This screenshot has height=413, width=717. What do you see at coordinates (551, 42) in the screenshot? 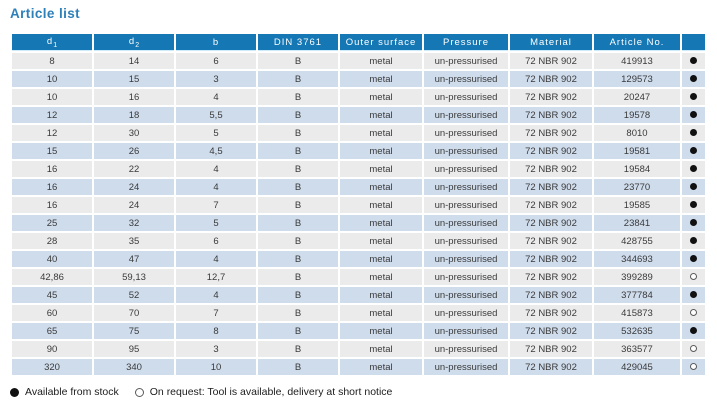
I see `col-header-material: Material` at bounding box center [551, 42].